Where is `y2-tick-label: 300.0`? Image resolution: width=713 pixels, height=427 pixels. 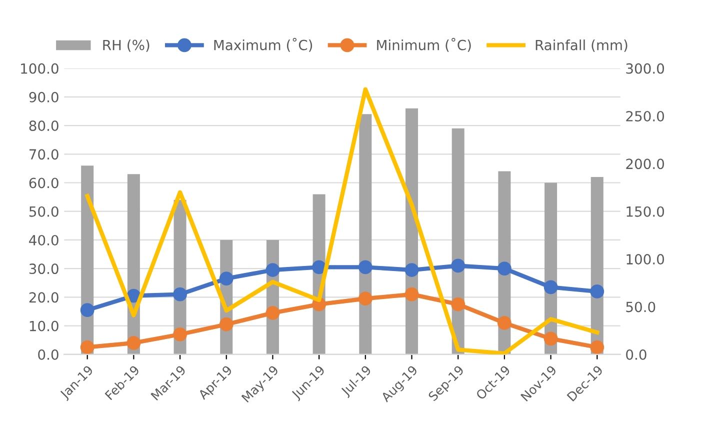 y2-tick-label: 300.0 is located at coordinates (645, 68).